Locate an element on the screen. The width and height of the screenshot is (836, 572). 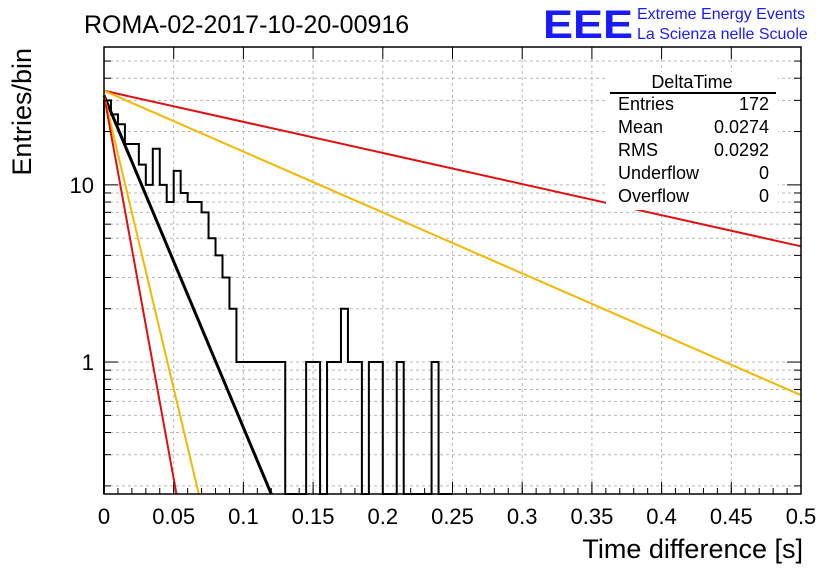
stats-label: Underflow is located at coordinates (659, 173).